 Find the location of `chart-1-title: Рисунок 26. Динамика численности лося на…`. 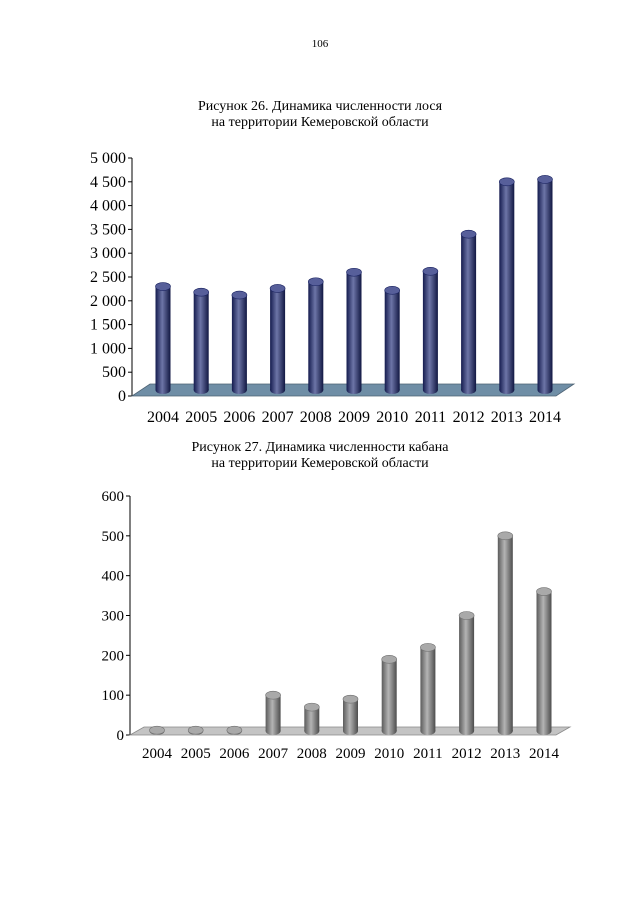

chart-1-title: Рисунок 26. Динамика численности лося на… is located at coordinates (320, 115).